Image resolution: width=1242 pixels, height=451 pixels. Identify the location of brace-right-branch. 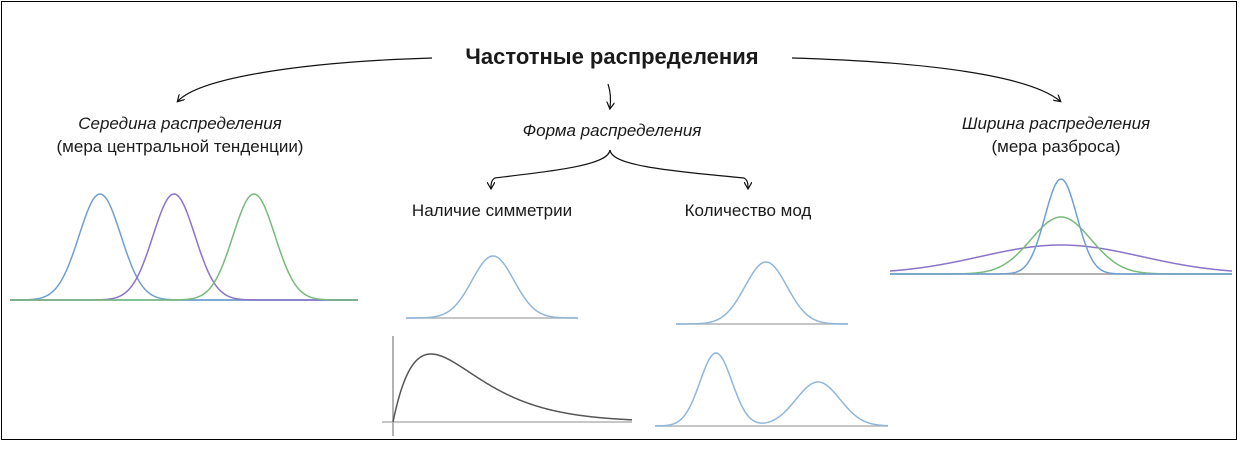
(678, 168).